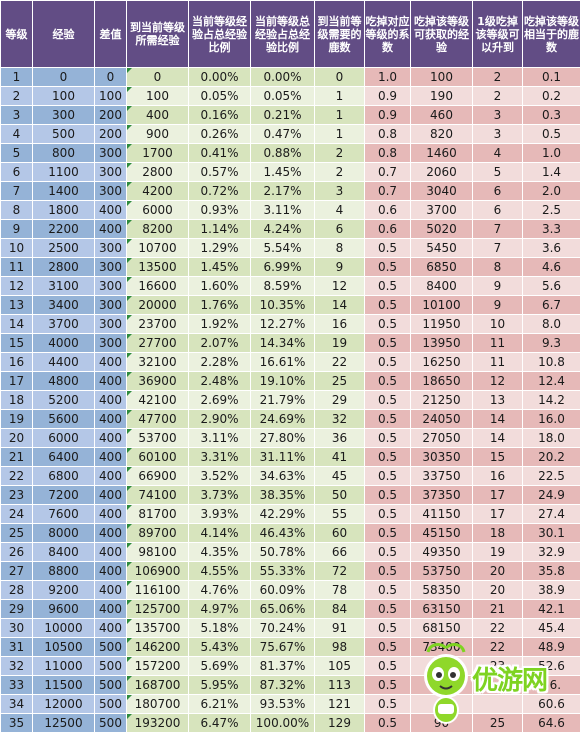 This screenshot has width=580, height=733. What do you see at coordinates (220, 134) in the screenshot?
I see `cell-exp-ratio: 0.26%` at bounding box center [220, 134].